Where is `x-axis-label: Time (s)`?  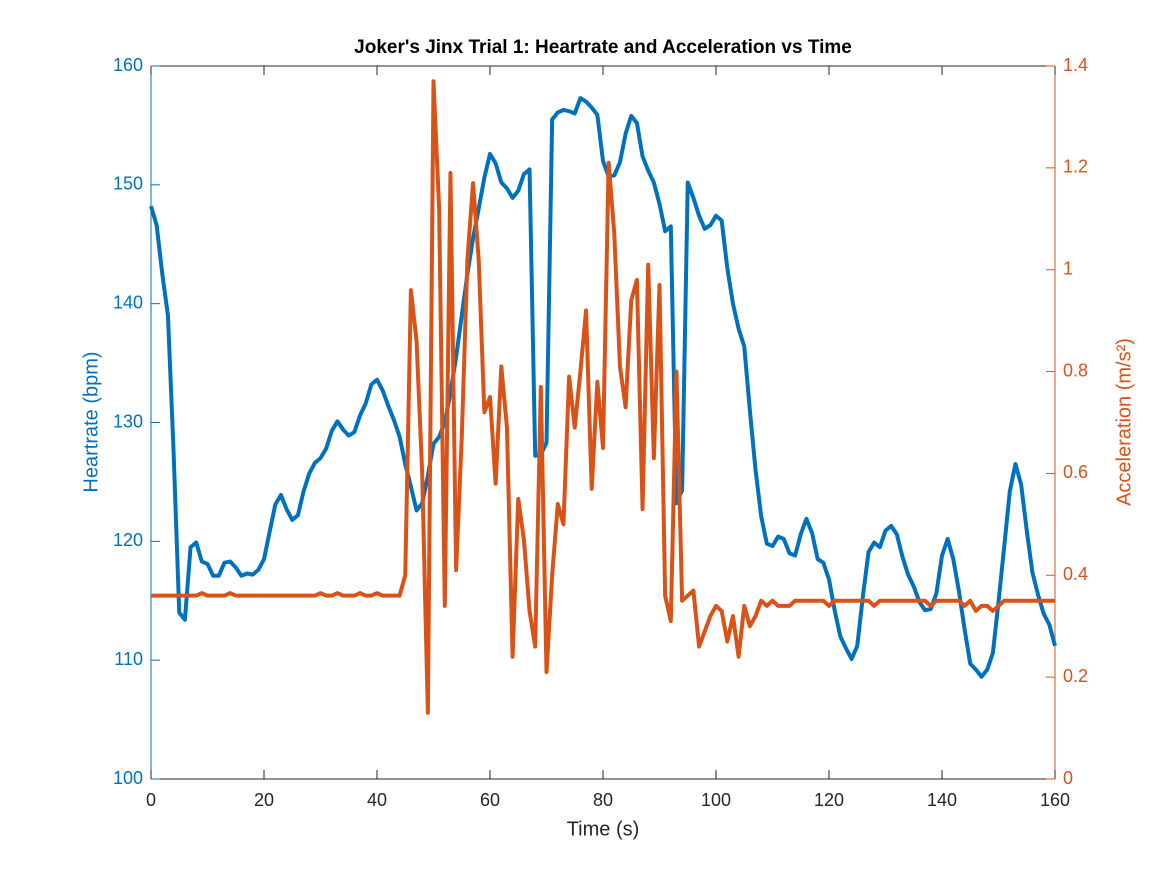 x-axis-label: Time (s) is located at coordinates (603, 829).